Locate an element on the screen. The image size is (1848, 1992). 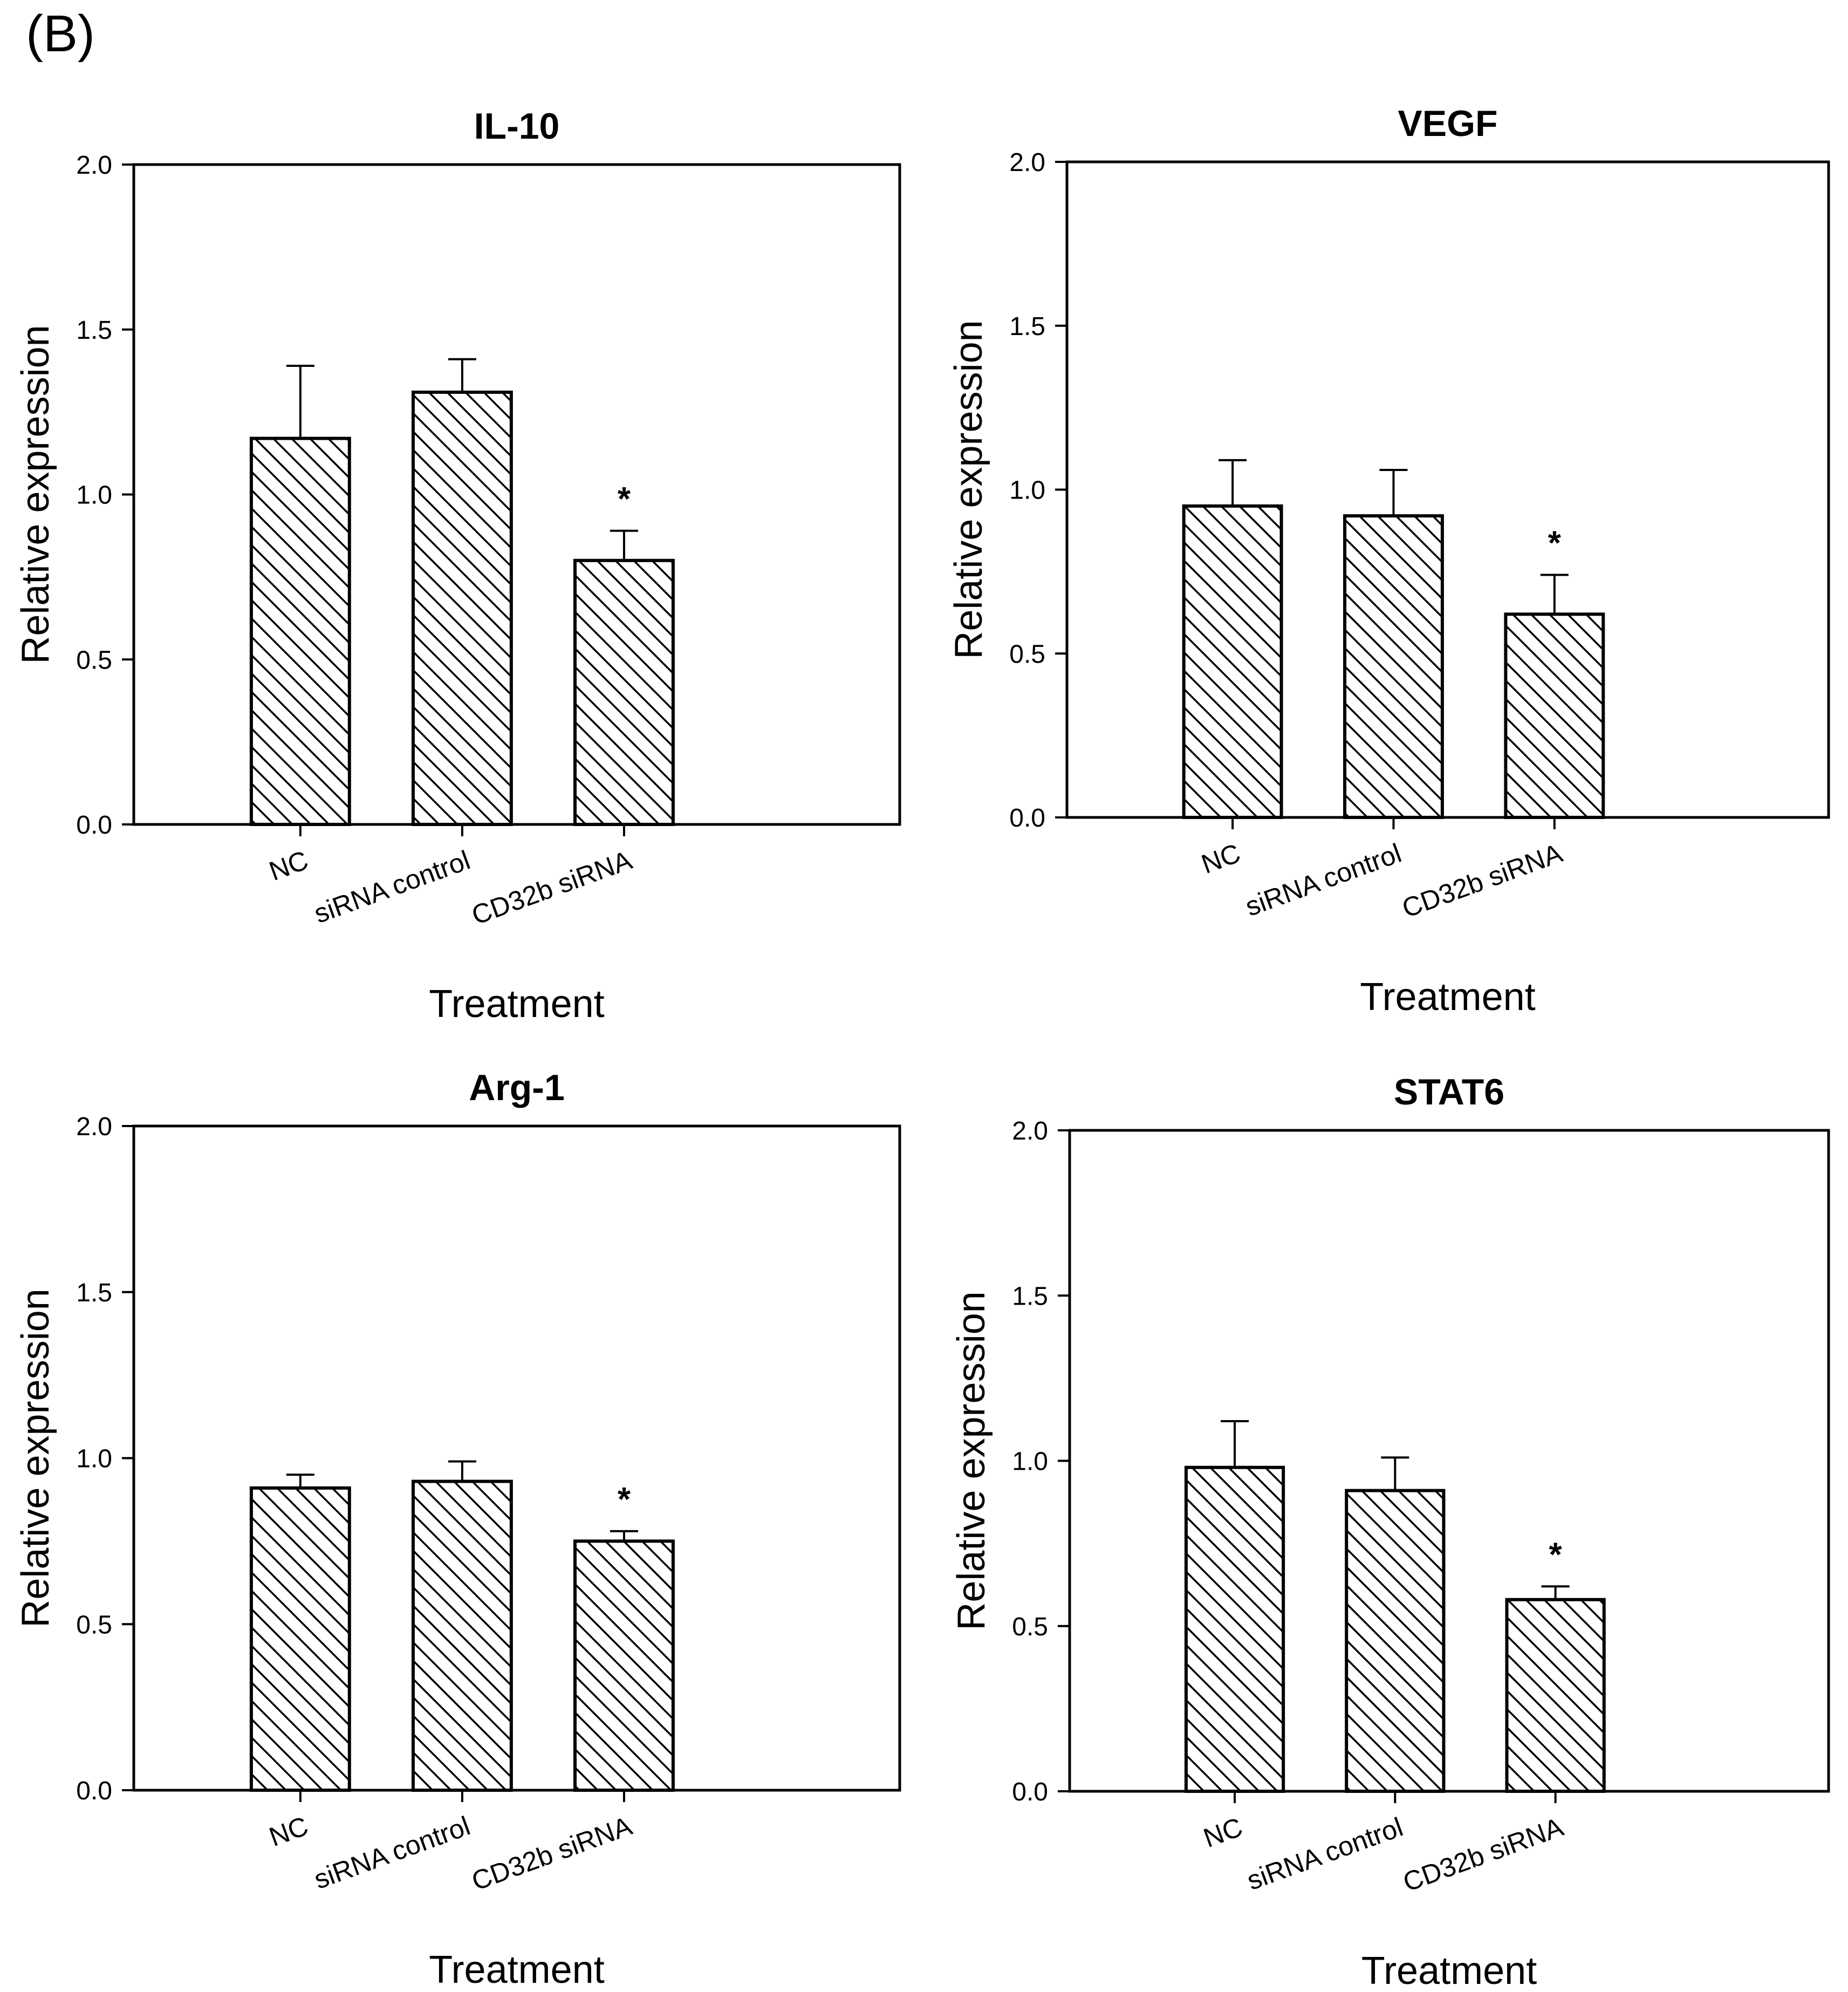
chart-title: VEGF is located at coordinates (1447, 123).